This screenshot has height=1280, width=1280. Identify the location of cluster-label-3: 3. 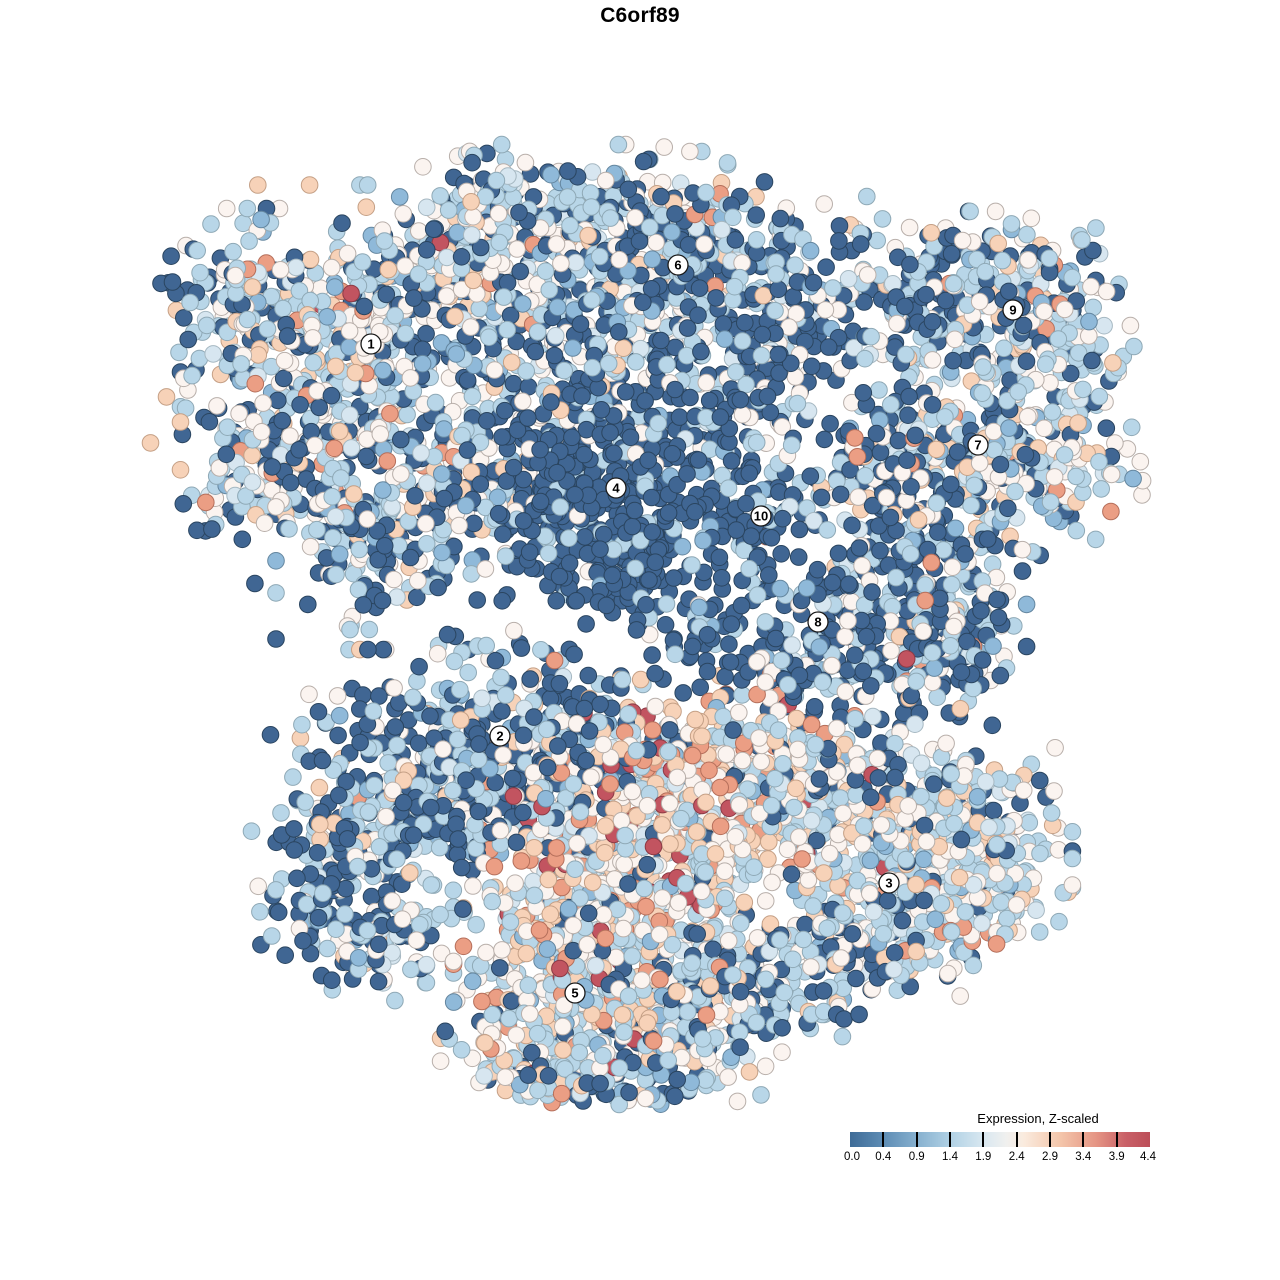
(889, 883).